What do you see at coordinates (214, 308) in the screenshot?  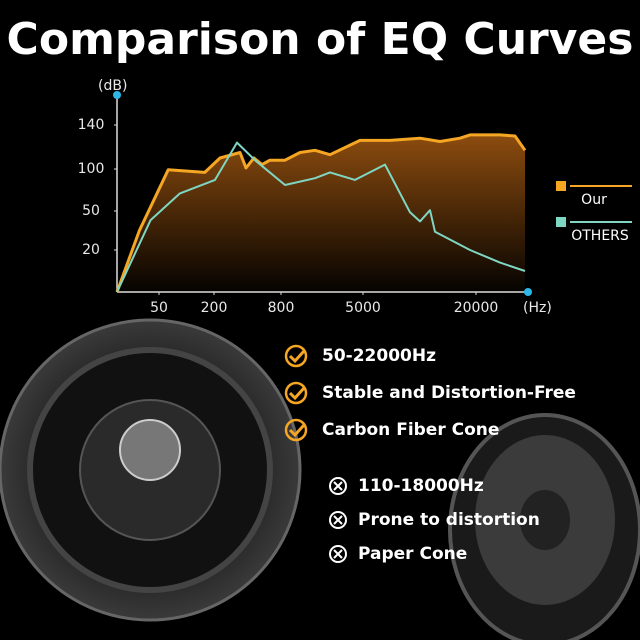 I see `x-tick-label: 200` at bounding box center [214, 308].